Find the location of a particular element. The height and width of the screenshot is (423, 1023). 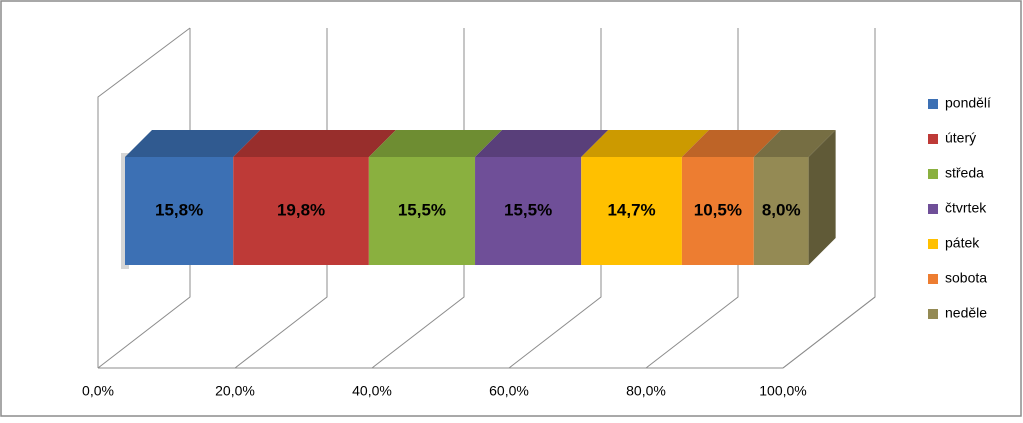

value-label: 19,8% is located at coordinates (301, 209).